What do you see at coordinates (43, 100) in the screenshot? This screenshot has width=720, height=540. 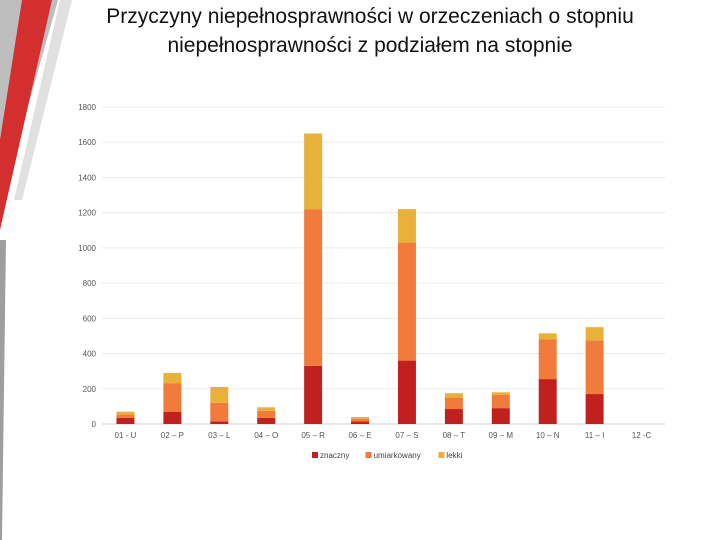 I see `decor-stripe-light` at bounding box center [43, 100].